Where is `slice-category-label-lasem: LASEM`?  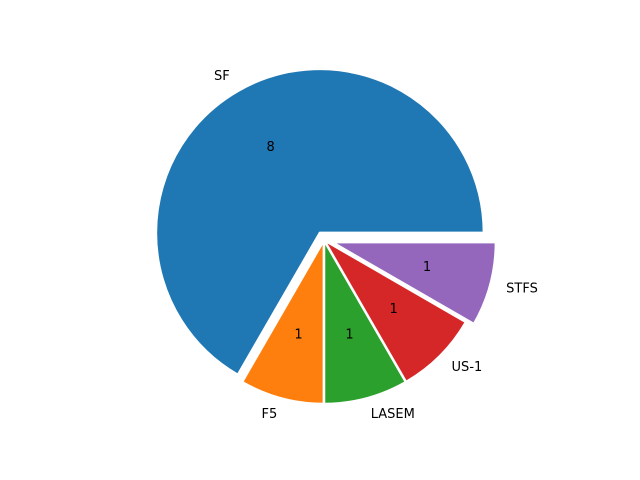
slice-category-label-lasem: LASEM is located at coordinates (393, 414).